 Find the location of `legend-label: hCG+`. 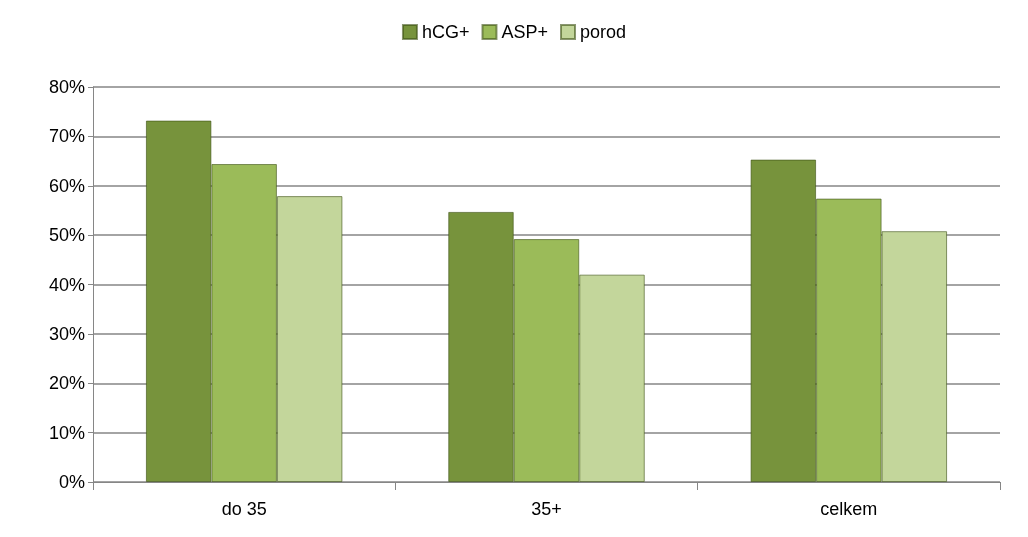

legend-label: hCG+ is located at coordinates (445, 32).